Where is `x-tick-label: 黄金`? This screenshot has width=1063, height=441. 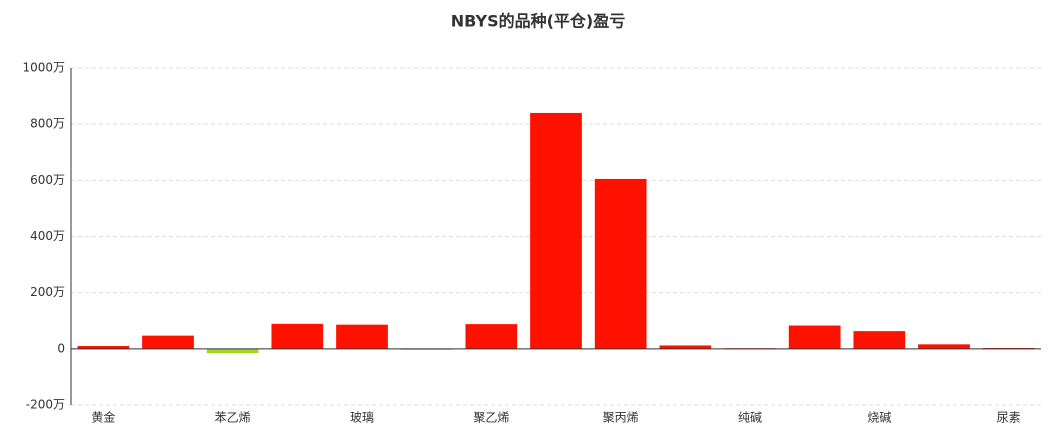 x-tick-label: 黄金 is located at coordinates (103, 417).